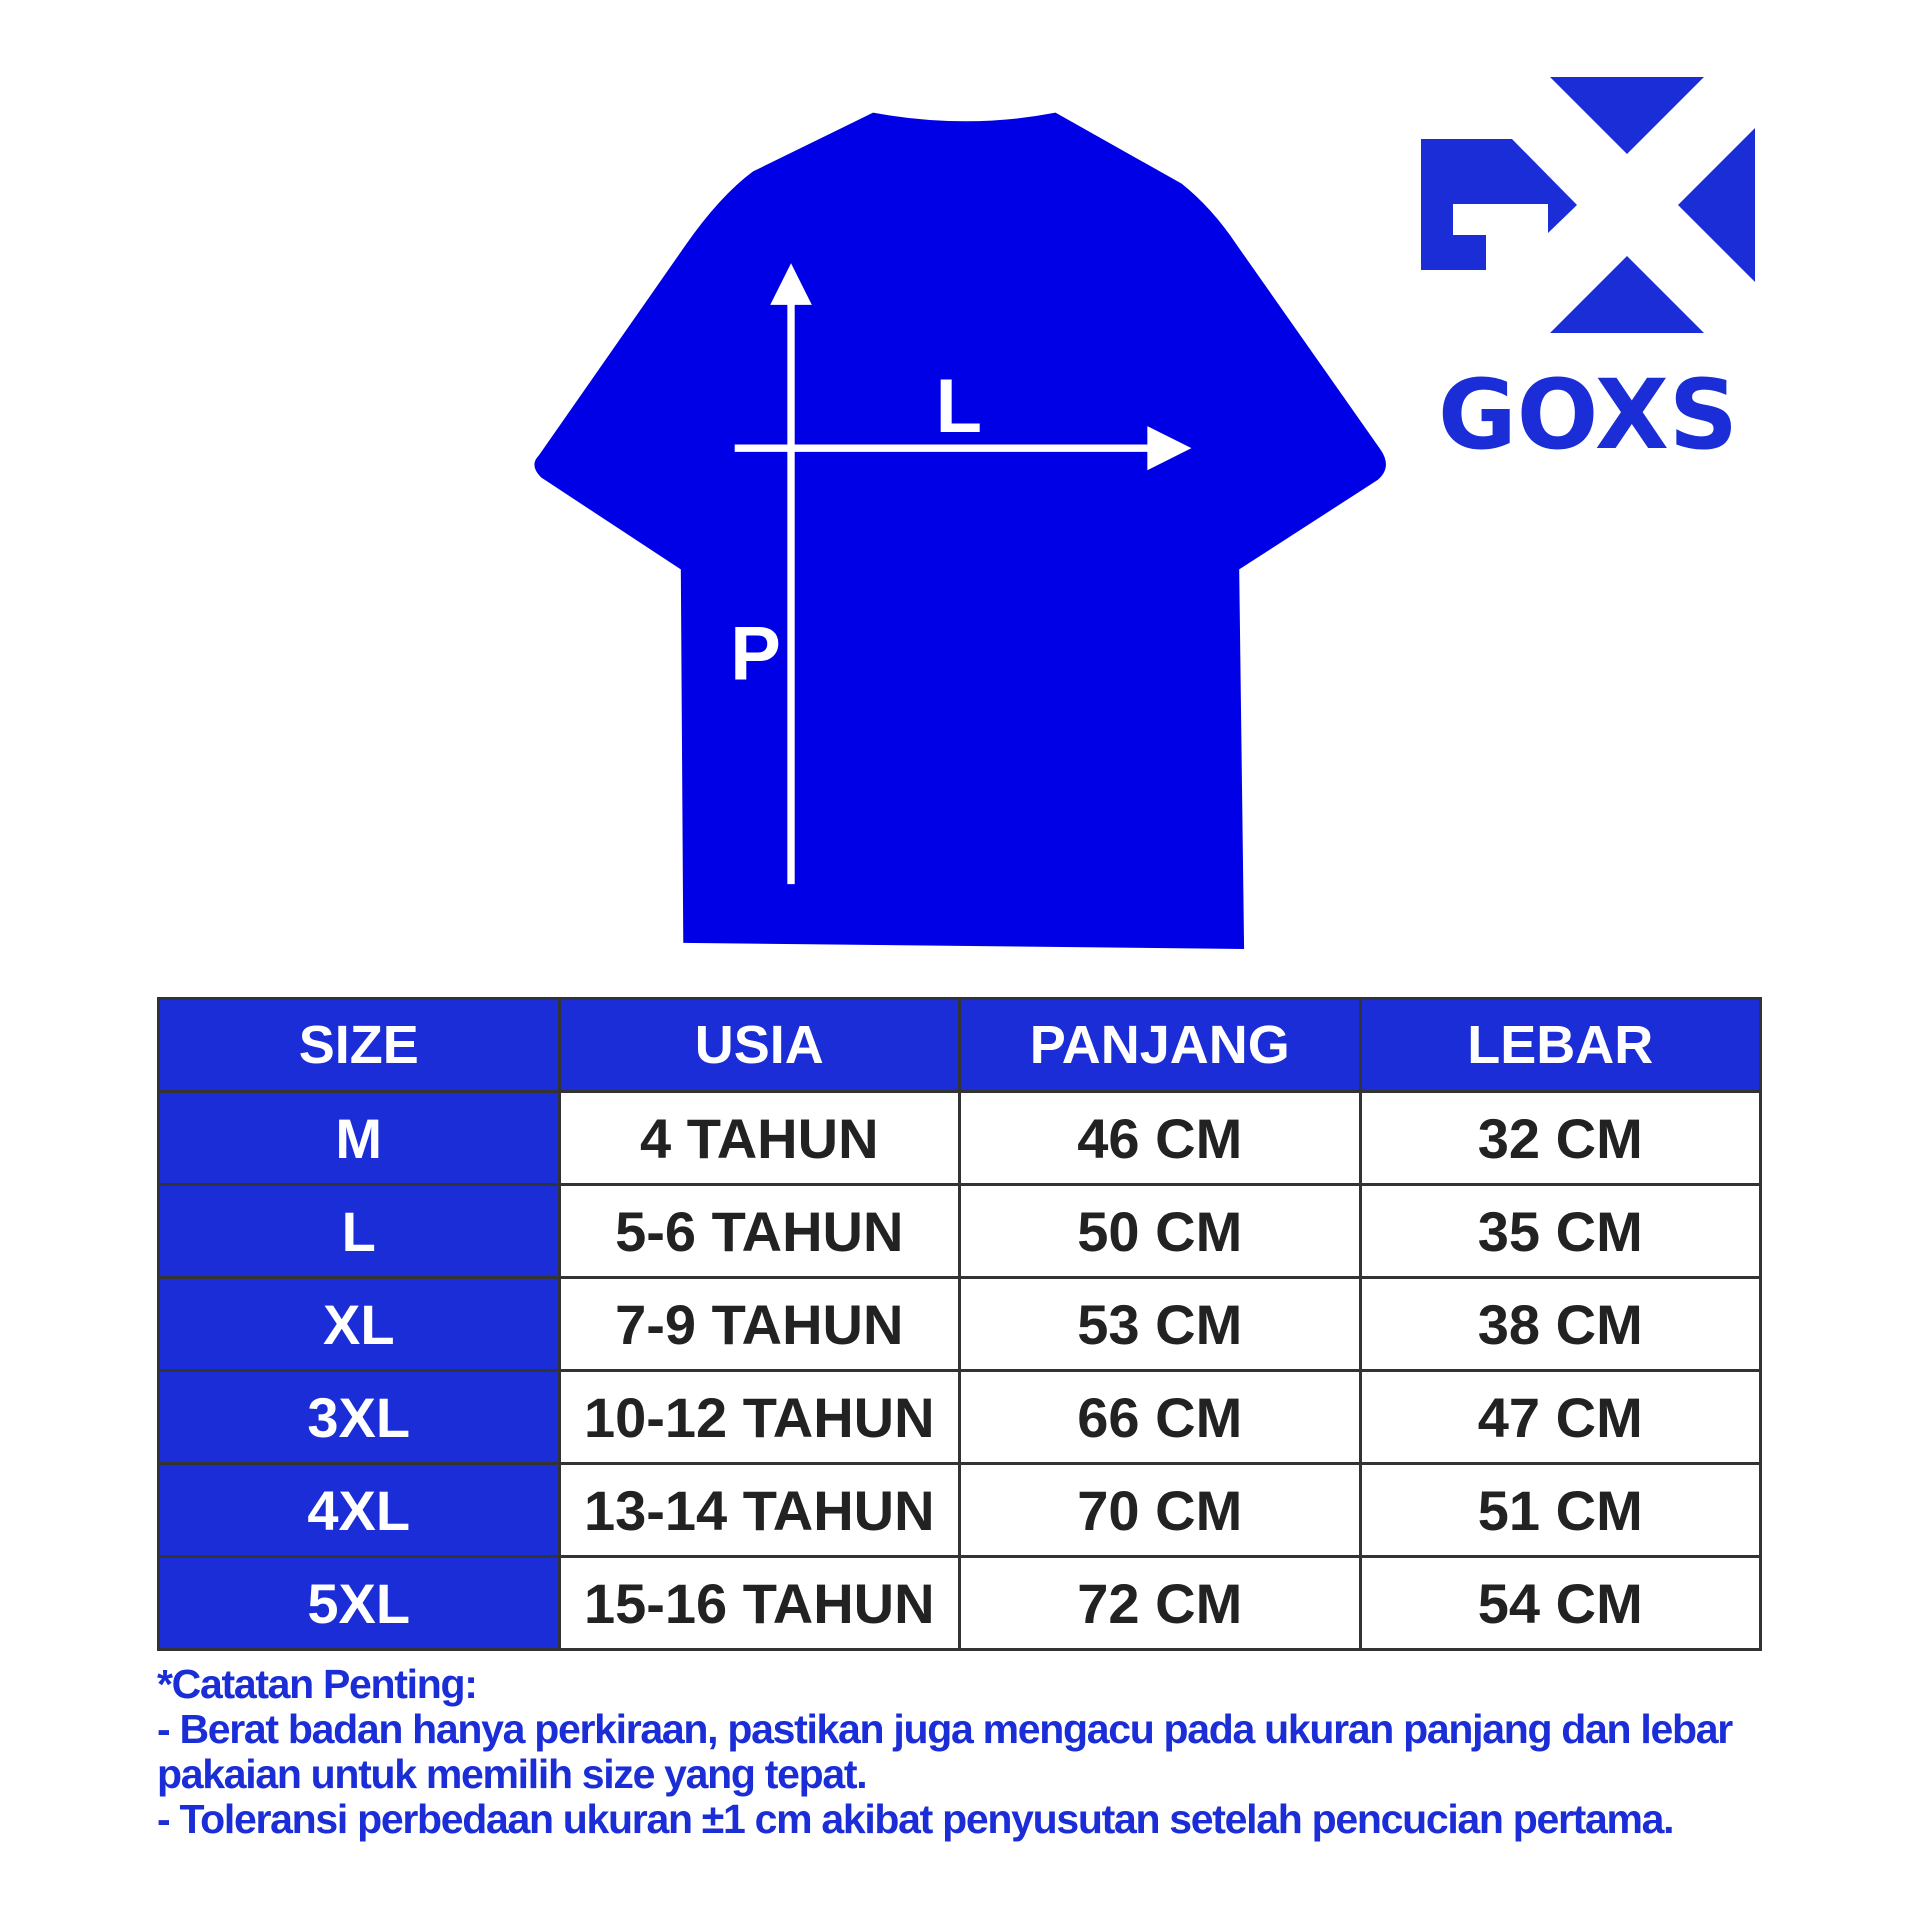  What do you see at coordinates (1560, 1603) in the screenshot?
I see `cell-lebar: 54 CM` at bounding box center [1560, 1603].